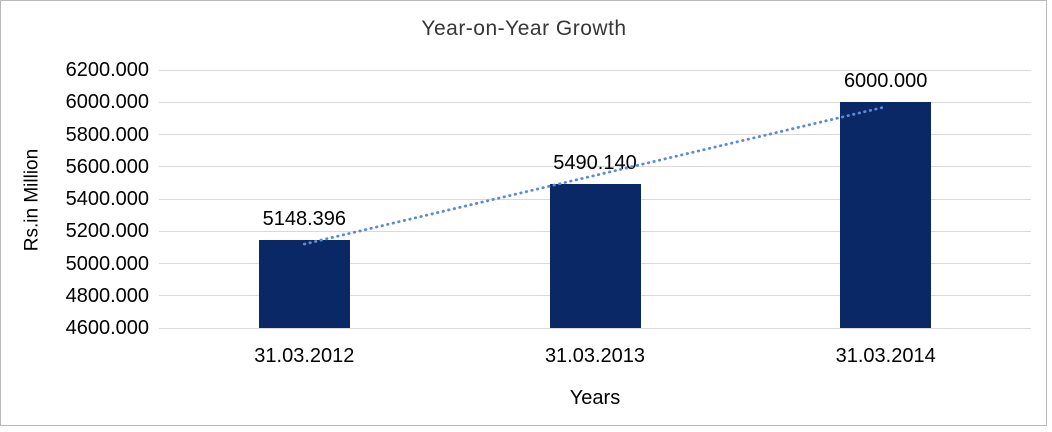  Describe the element at coordinates (885, 356) in the screenshot. I see `x-axis-category-label: 31.03.2014` at that location.